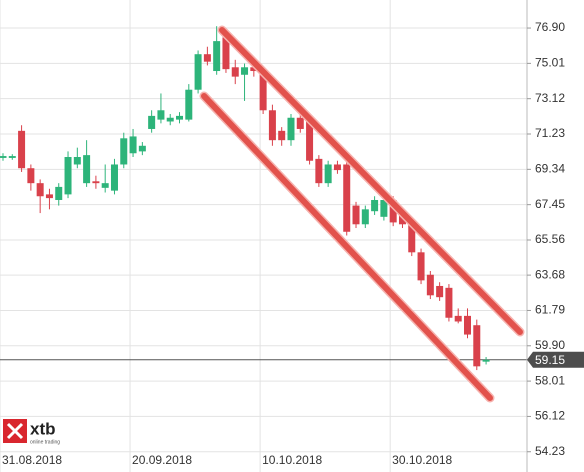 The image size is (584, 472). I want to click on x-tick-label: 20.09.2018, so click(162, 460).